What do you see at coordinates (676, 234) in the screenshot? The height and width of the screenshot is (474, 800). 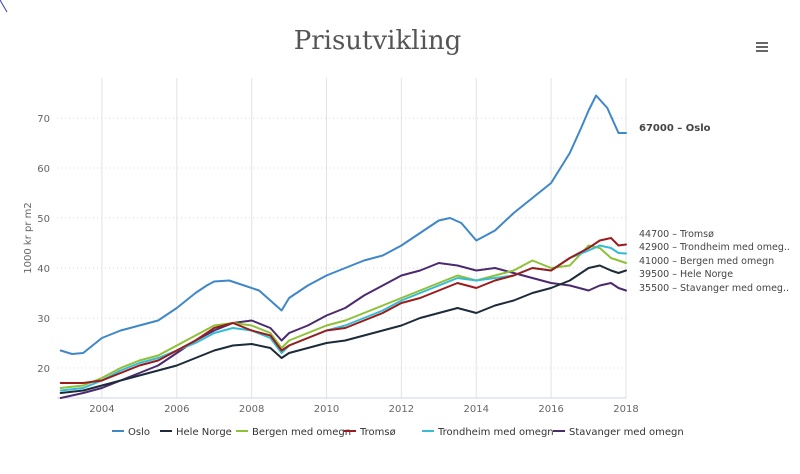 I see `series-end-label: 44700 – Tromsø` at bounding box center [676, 234].